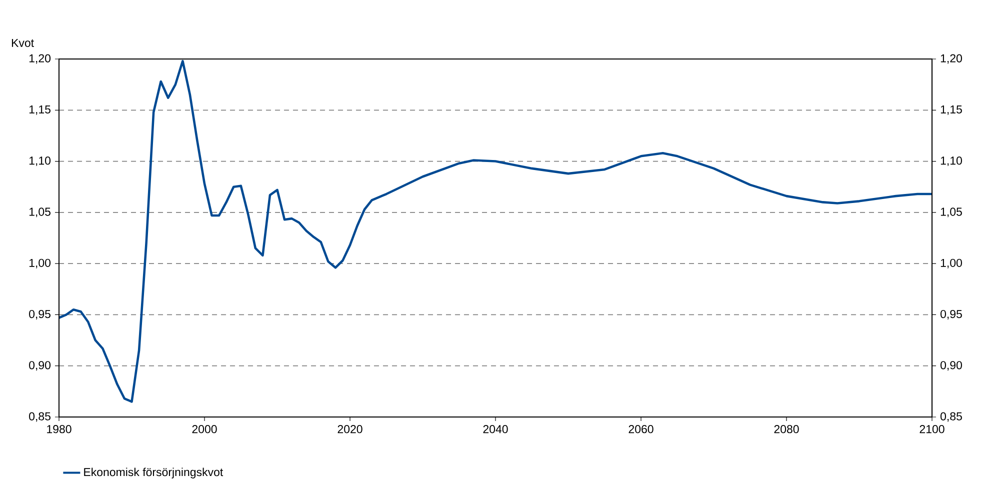 The image size is (988, 492). What do you see at coordinates (40, 161) in the screenshot?
I see `y-tick-label: 1,10` at bounding box center [40, 161].